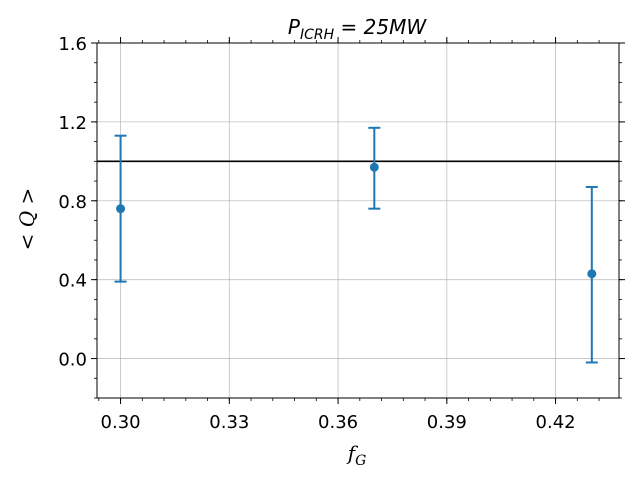  I want to click on y-axis-label: < Q >, so click(27, 219).